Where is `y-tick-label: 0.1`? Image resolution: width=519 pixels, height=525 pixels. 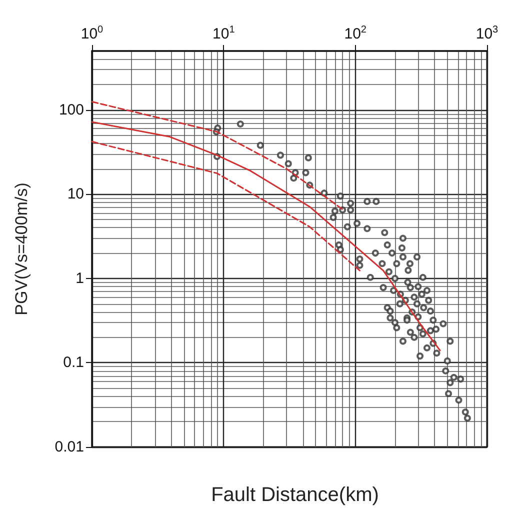 y-tick-label: 0.1 is located at coordinates (73, 363).